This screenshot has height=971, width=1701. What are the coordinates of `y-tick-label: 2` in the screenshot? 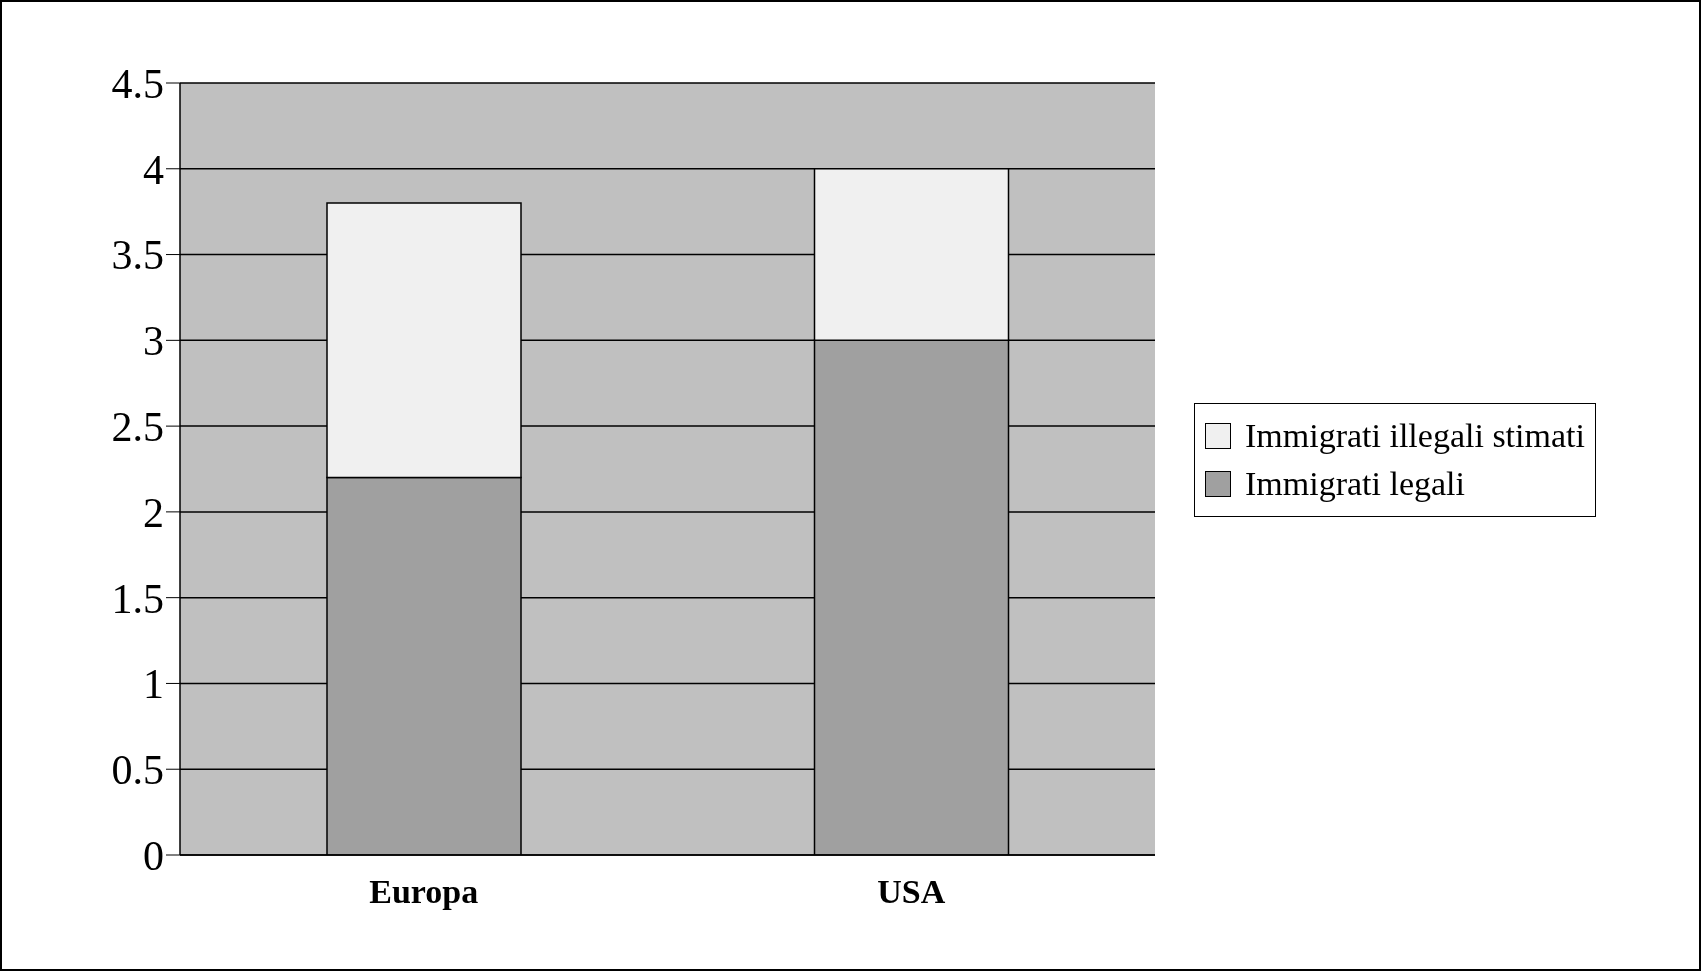 It's located at (153, 512).